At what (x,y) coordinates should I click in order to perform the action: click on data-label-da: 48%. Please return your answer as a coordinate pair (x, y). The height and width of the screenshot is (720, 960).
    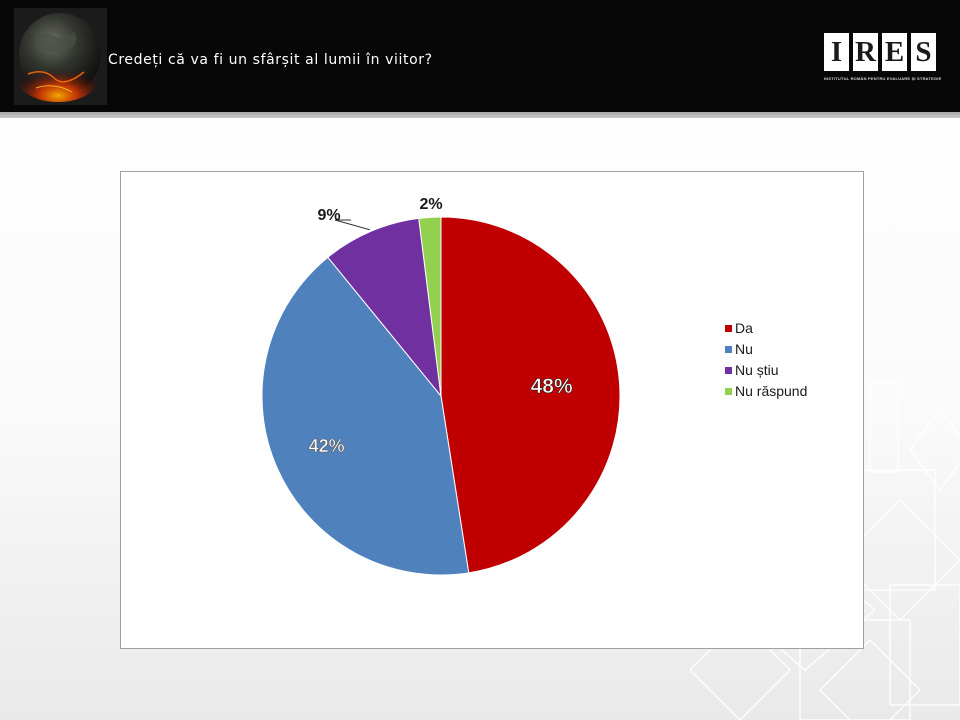
    Looking at the image, I should click on (552, 386).